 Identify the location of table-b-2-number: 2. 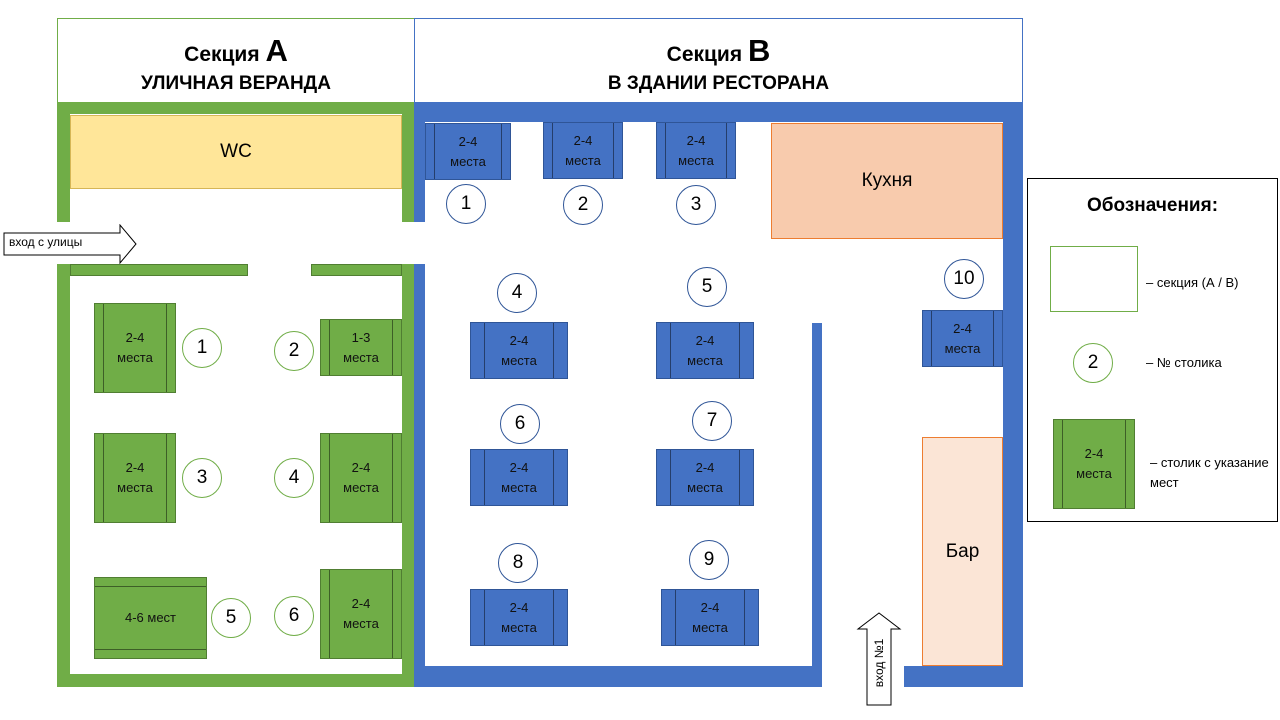
(583, 205).